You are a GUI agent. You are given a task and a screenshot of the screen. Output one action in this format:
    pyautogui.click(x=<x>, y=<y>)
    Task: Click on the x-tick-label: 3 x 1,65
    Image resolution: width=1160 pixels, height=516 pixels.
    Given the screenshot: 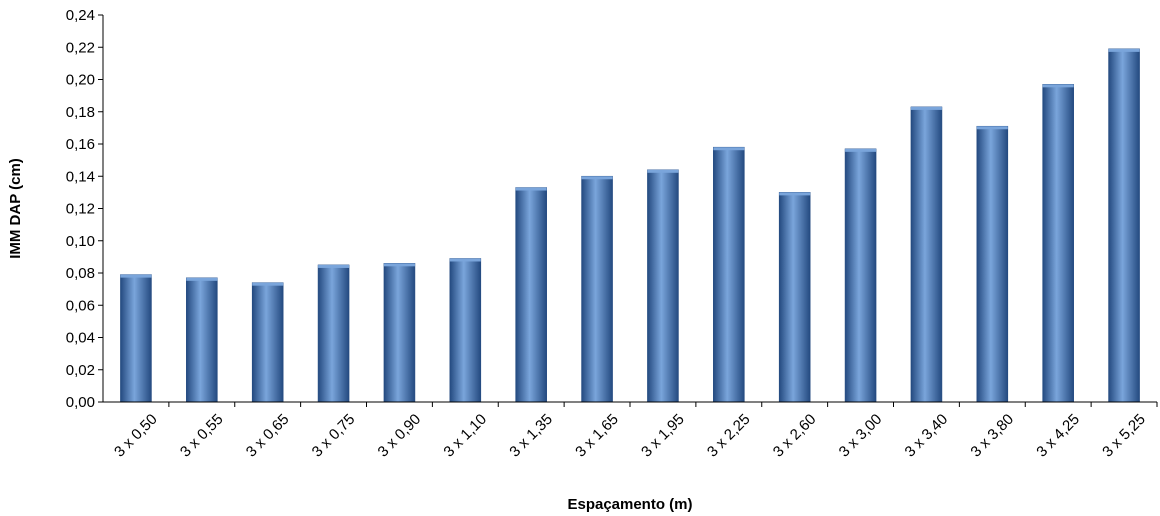 What is the action you would take?
    pyautogui.click(x=597, y=436)
    